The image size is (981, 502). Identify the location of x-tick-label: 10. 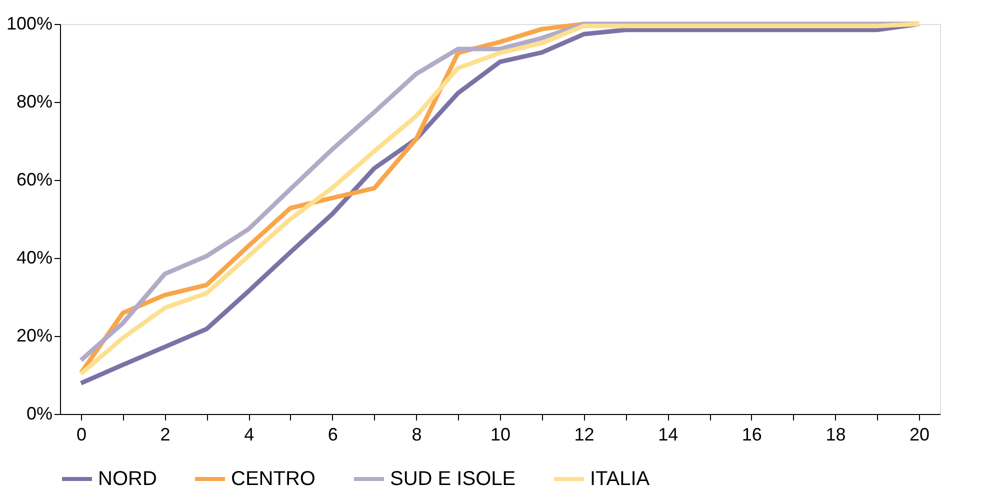
(500, 434).